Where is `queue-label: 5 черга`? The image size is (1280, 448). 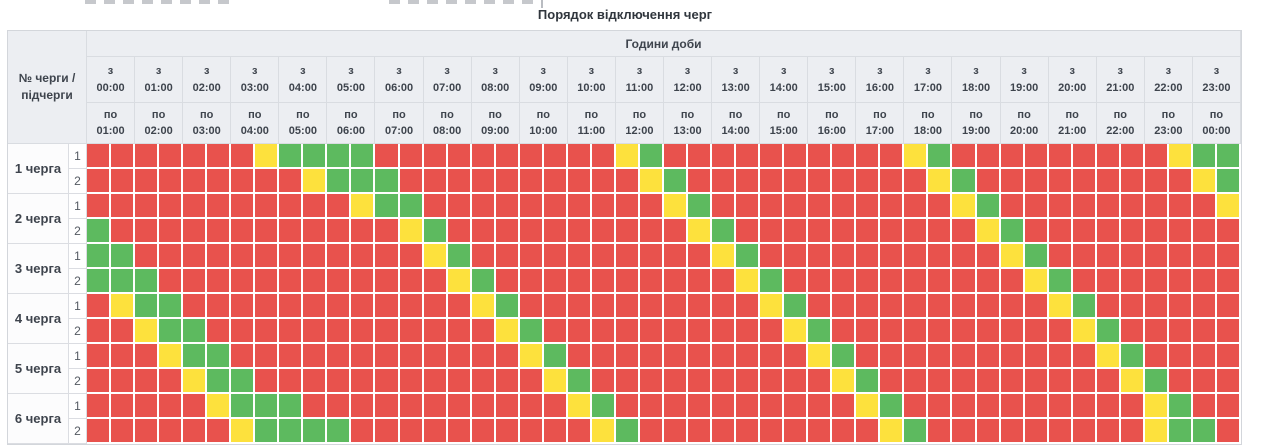 queue-label: 5 черга is located at coordinates (38, 369).